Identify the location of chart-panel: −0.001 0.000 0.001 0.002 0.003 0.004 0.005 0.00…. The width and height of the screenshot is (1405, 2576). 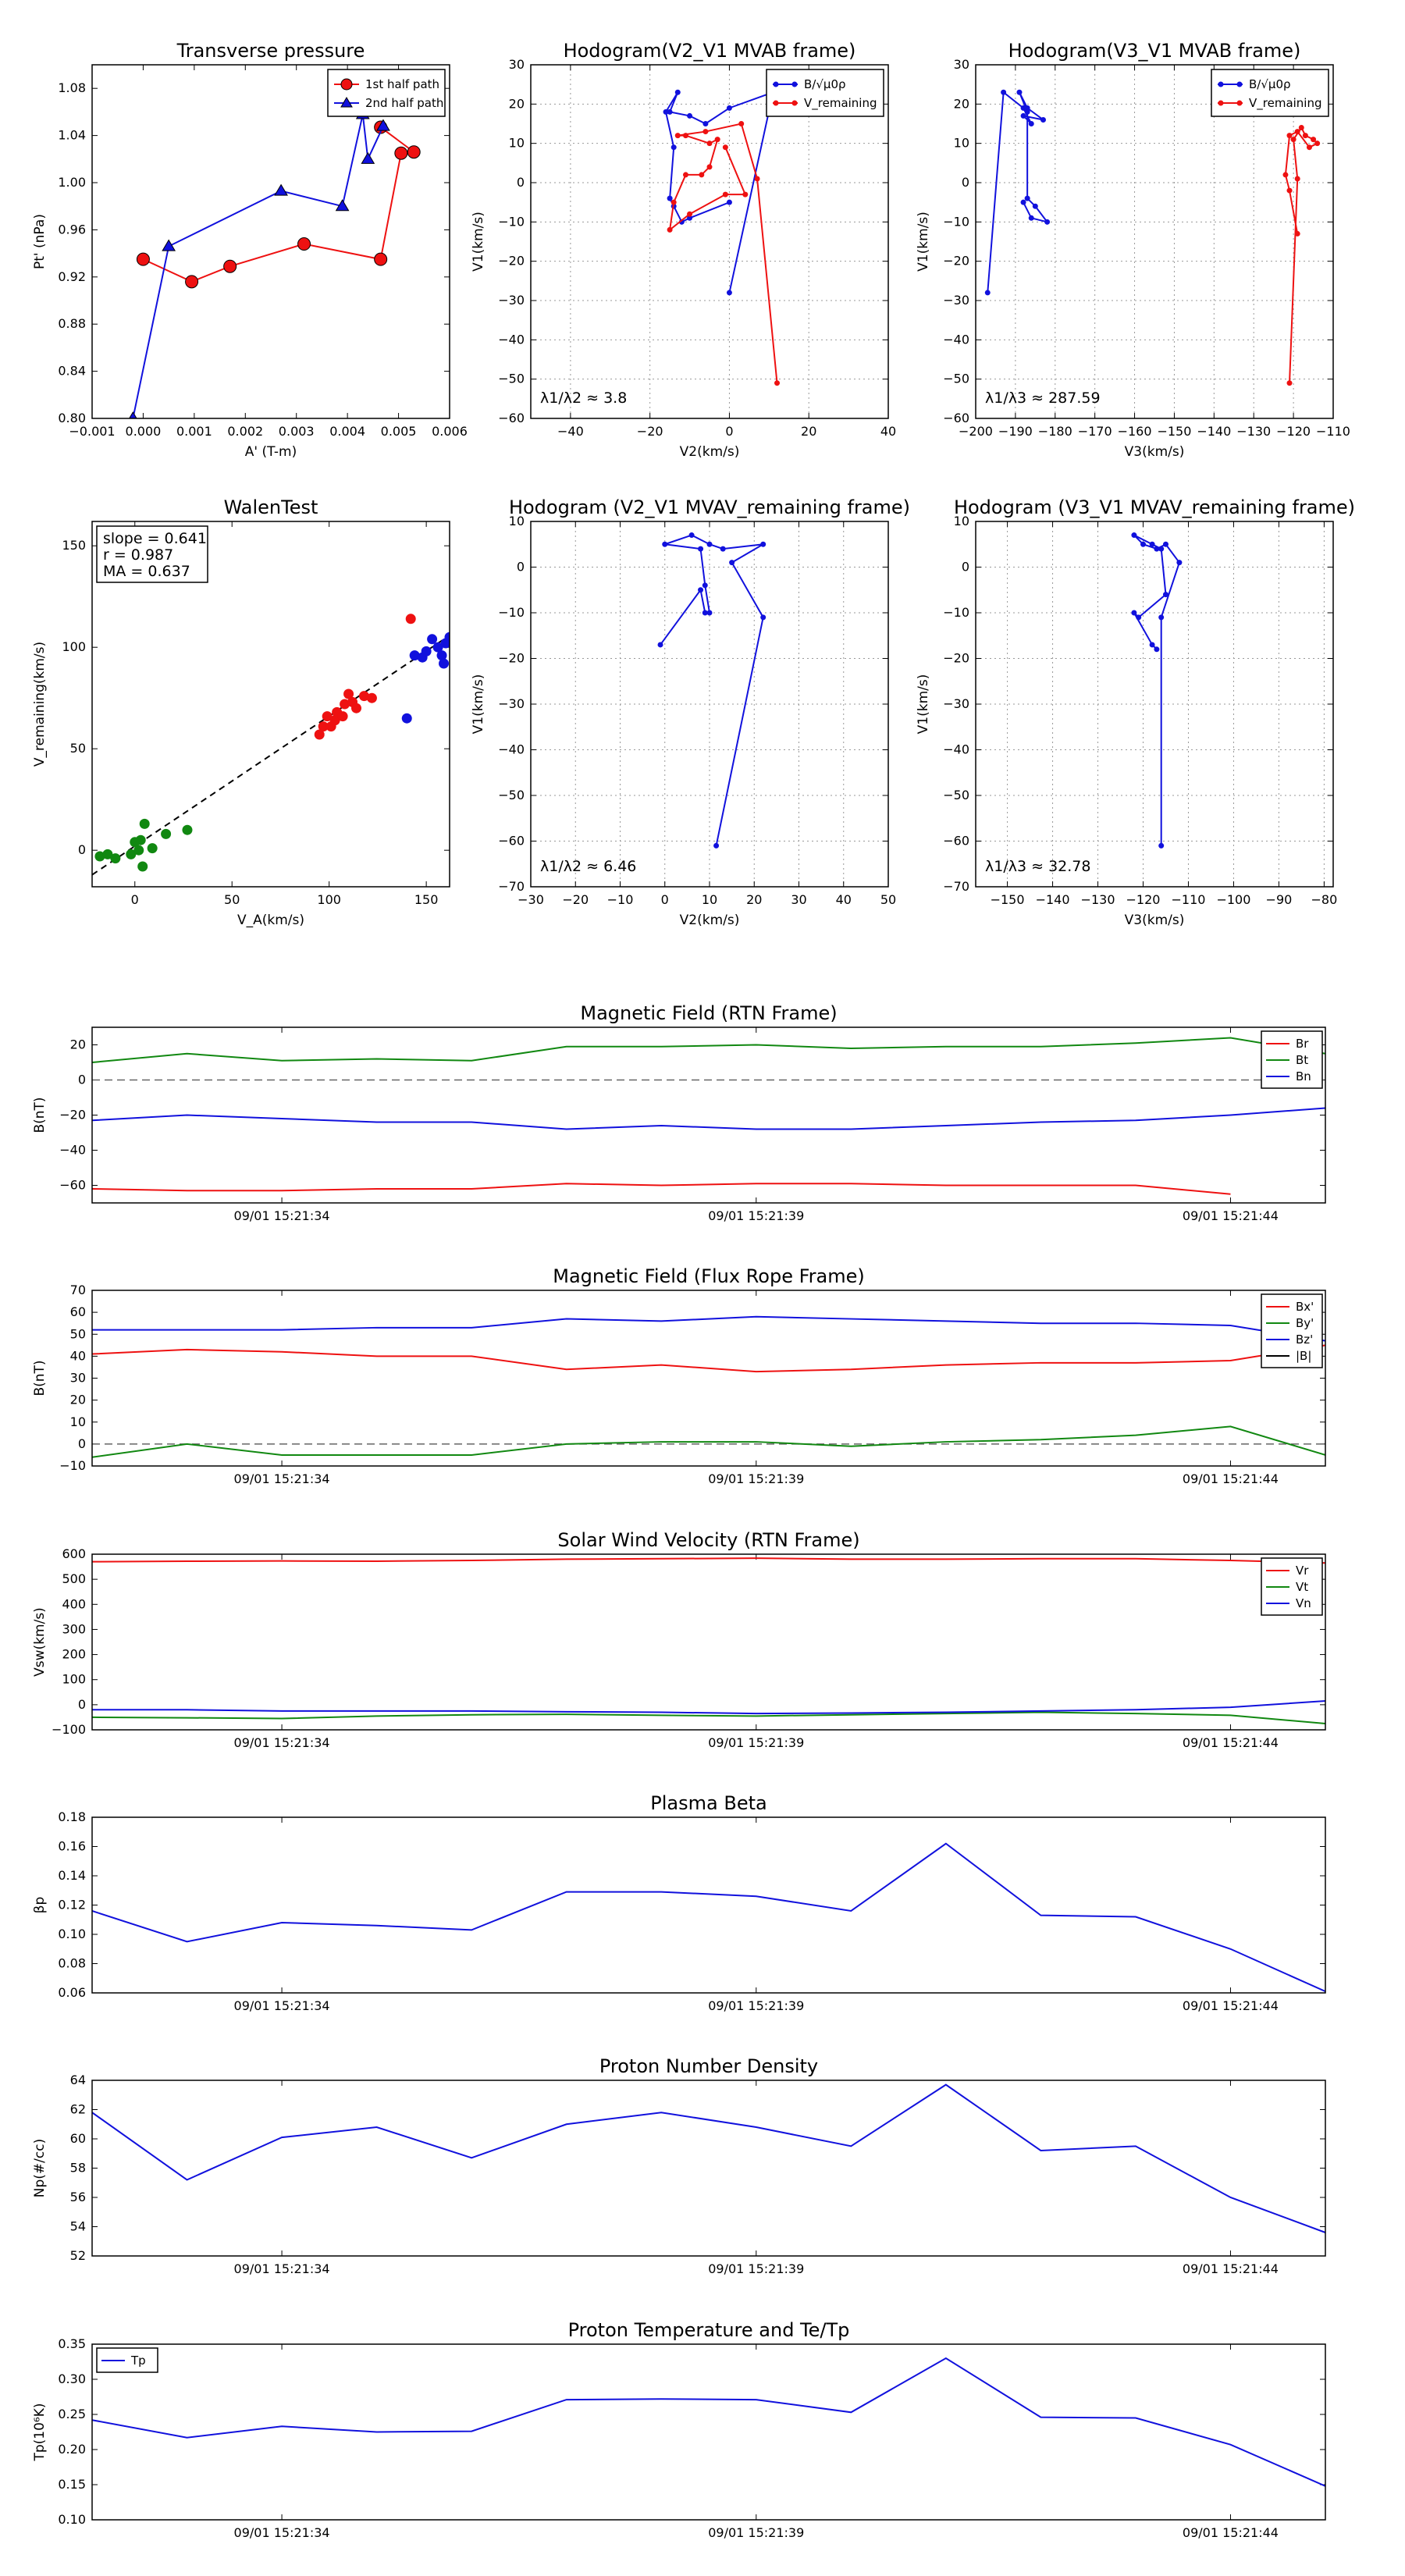
(250, 250).